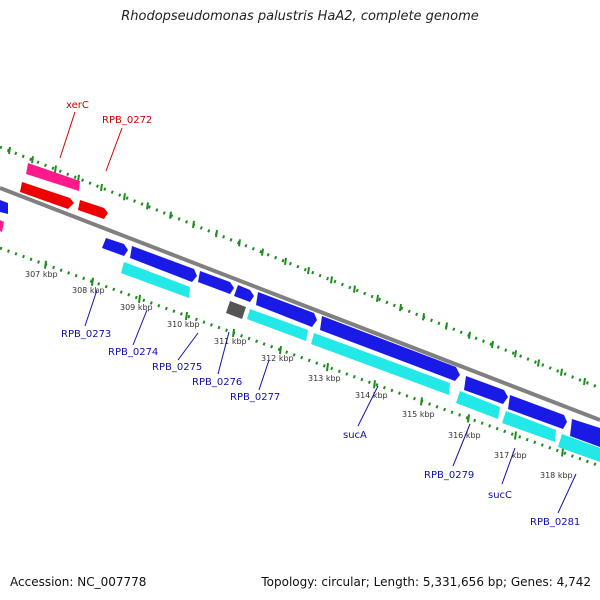  What do you see at coordinates (500, 495) in the screenshot?
I see `gene-label-sucC: sucC` at bounding box center [500, 495].